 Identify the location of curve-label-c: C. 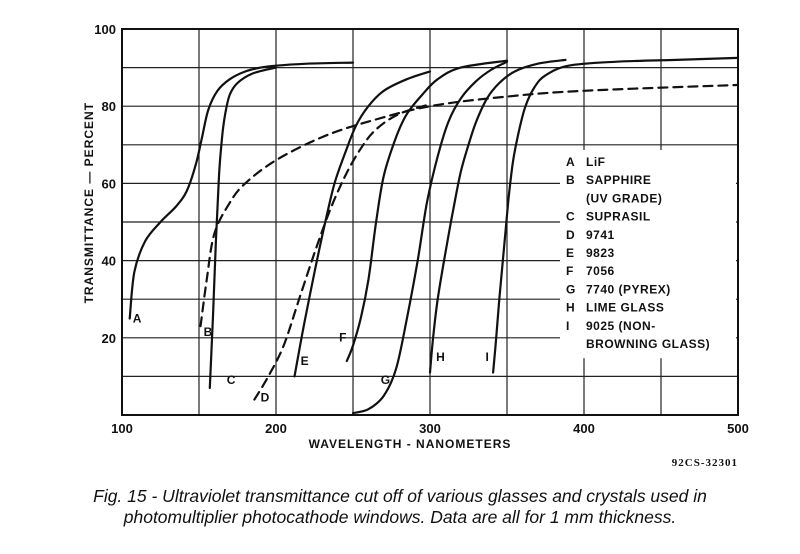
(231, 380).